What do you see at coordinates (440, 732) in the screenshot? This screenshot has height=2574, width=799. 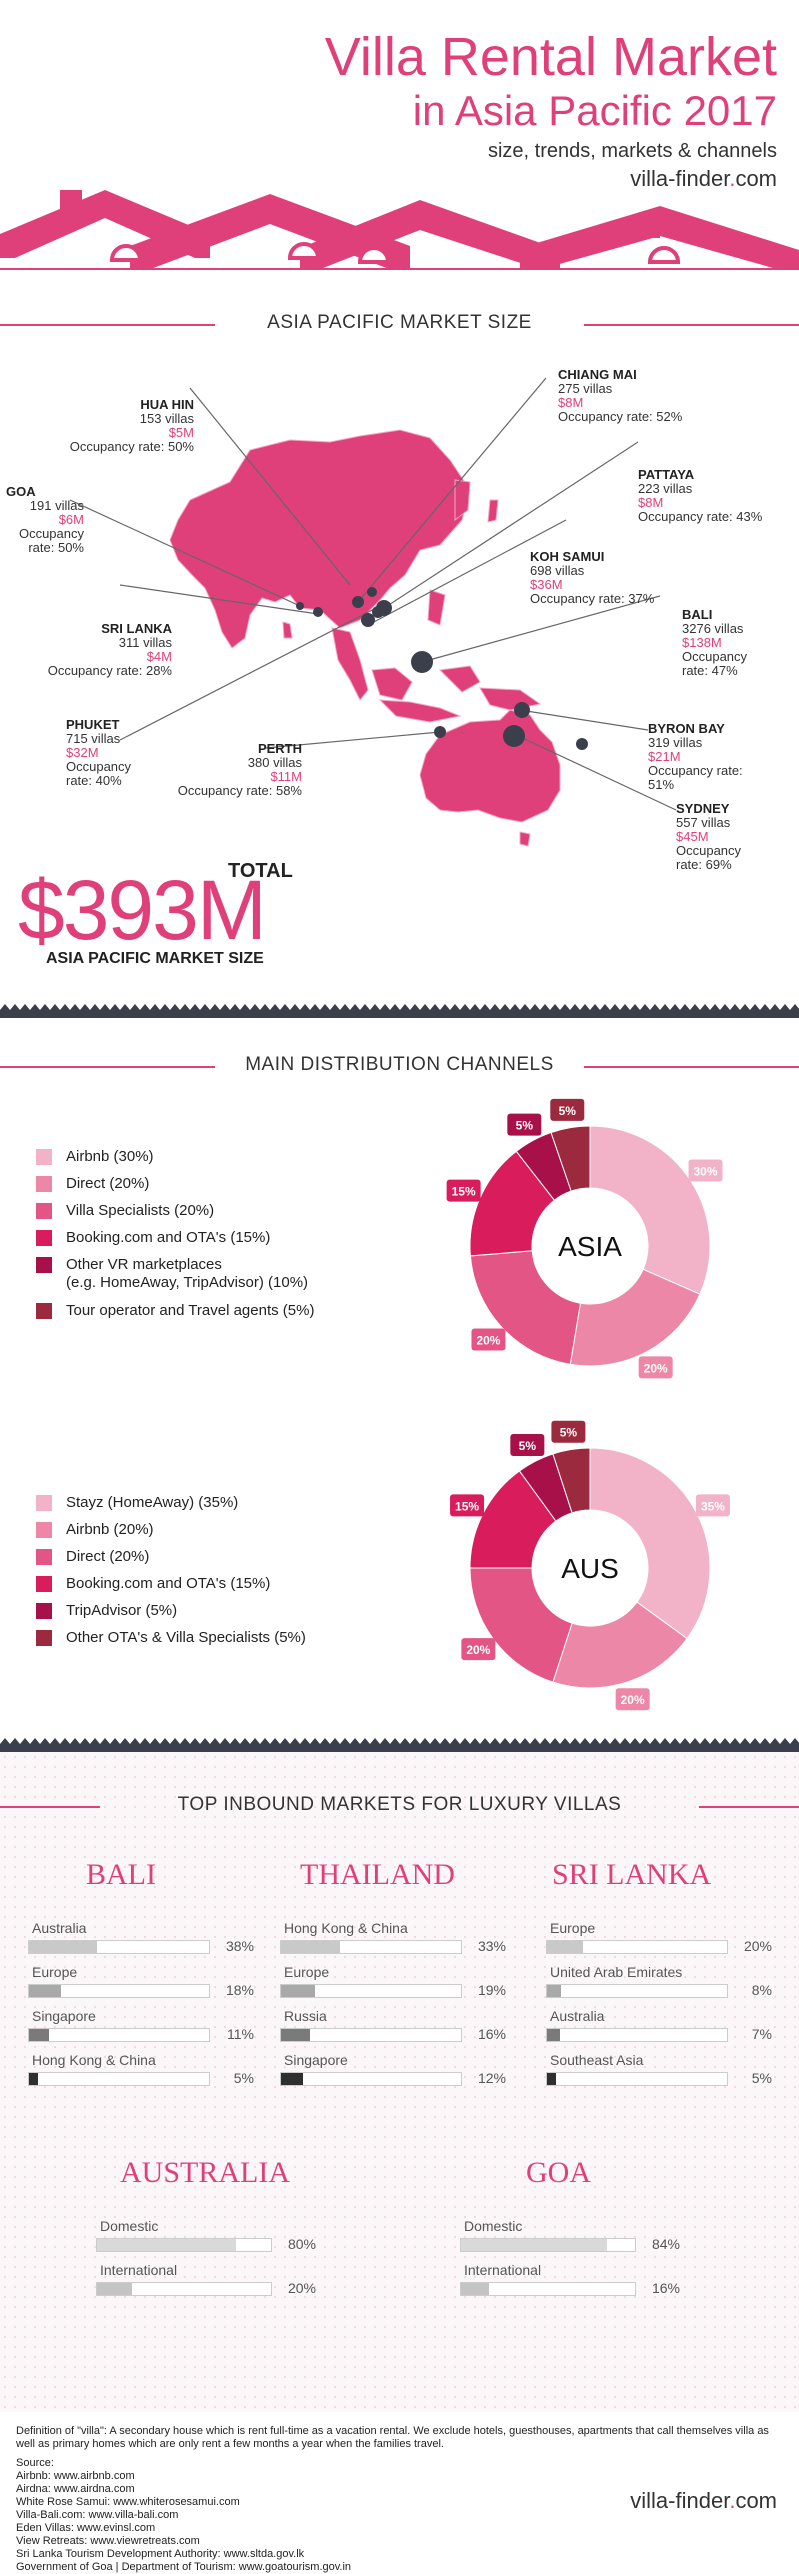 I see `map-dot-perth` at bounding box center [440, 732].